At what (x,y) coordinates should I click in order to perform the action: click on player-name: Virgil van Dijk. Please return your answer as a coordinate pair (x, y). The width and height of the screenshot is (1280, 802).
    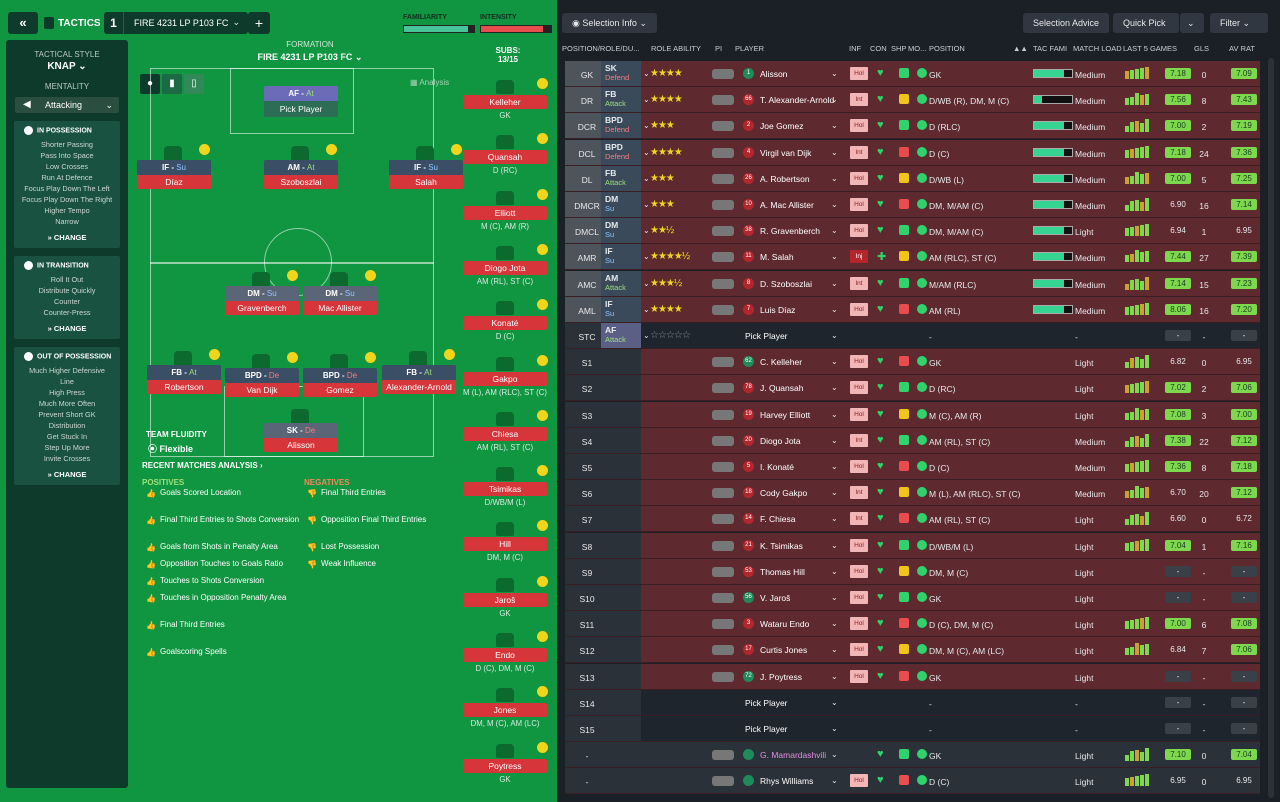
    Looking at the image, I should click on (785, 153).